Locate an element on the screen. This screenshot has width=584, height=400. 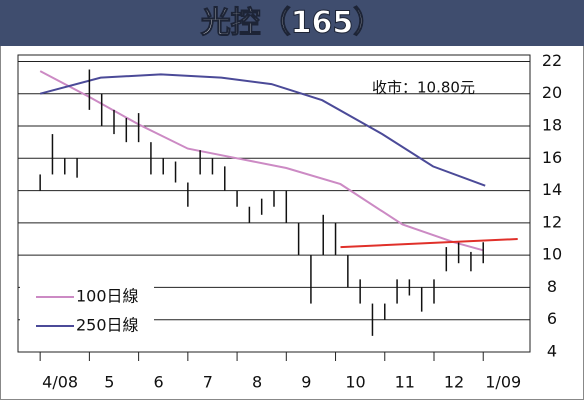
annotation: 收市：10.80元 is located at coordinates (423, 88).